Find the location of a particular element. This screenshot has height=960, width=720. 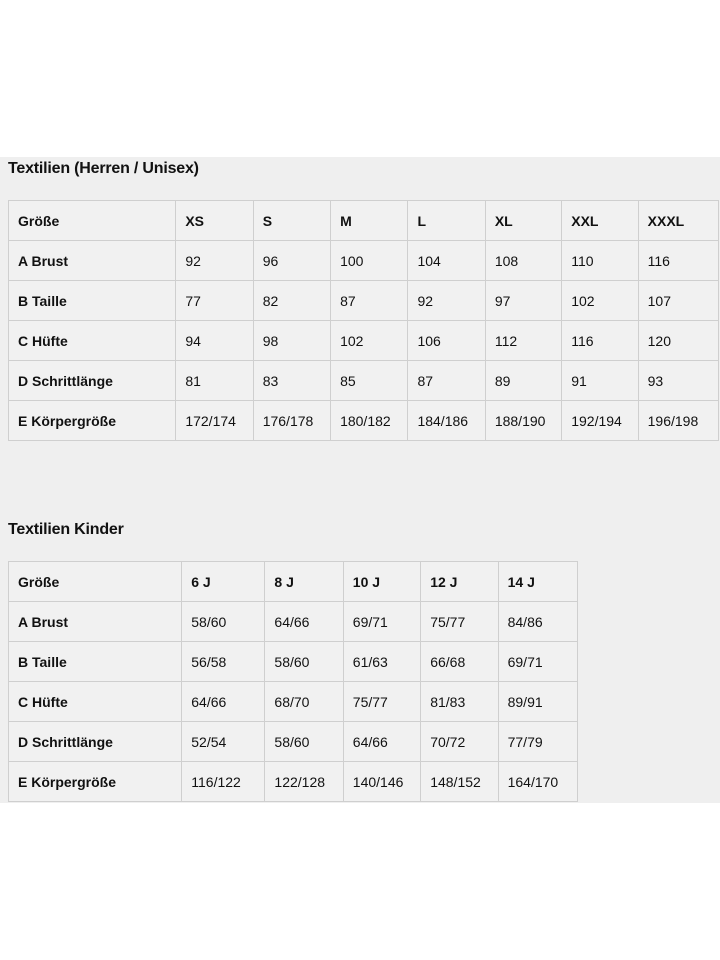

table-cell: 164/170 is located at coordinates (538, 781).